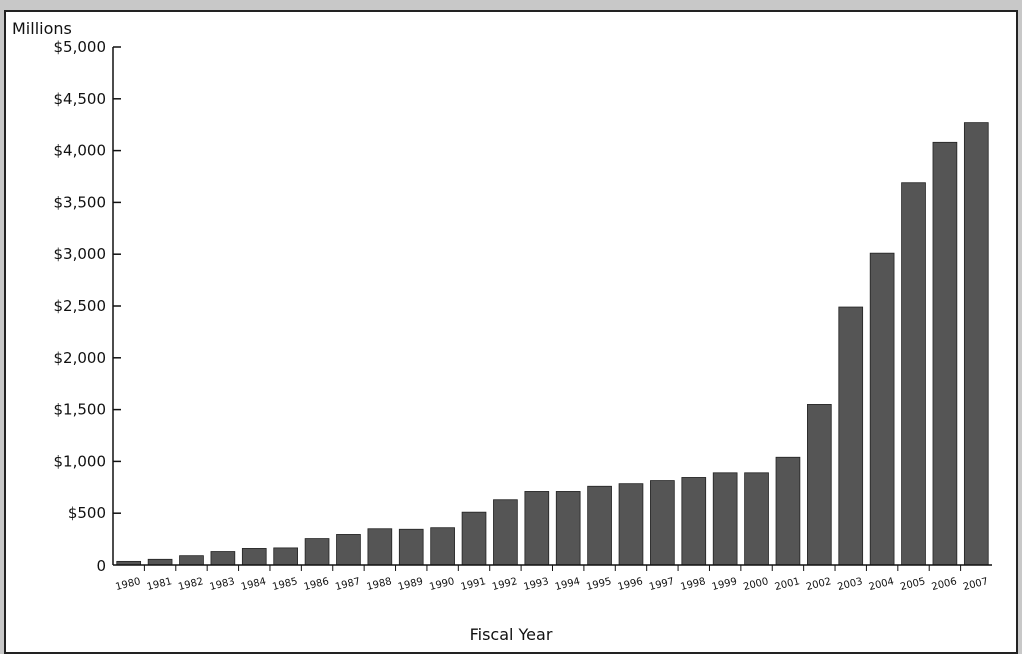 The image size is (1022, 654). Describe the element at coordinates (159, 584) in the screenshot. I see `x-tick-label: 1981` at that location.